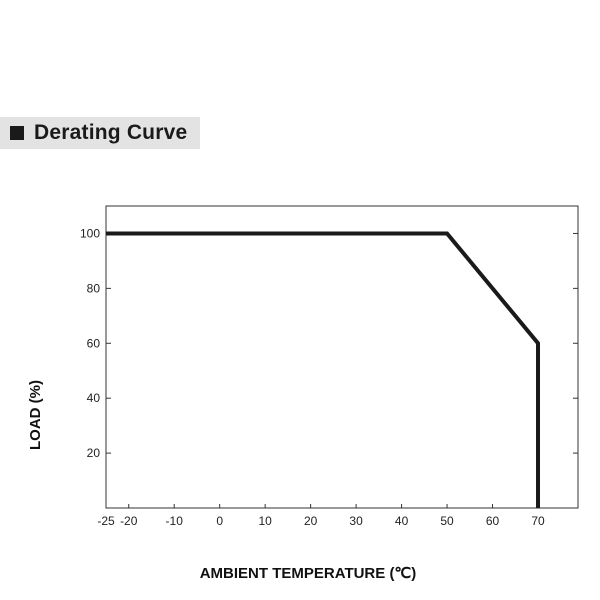  What do you see at coordinates (106, 521) in the screenshot?
I see `x-tick-label: -25` at bounding box center [106, 521].